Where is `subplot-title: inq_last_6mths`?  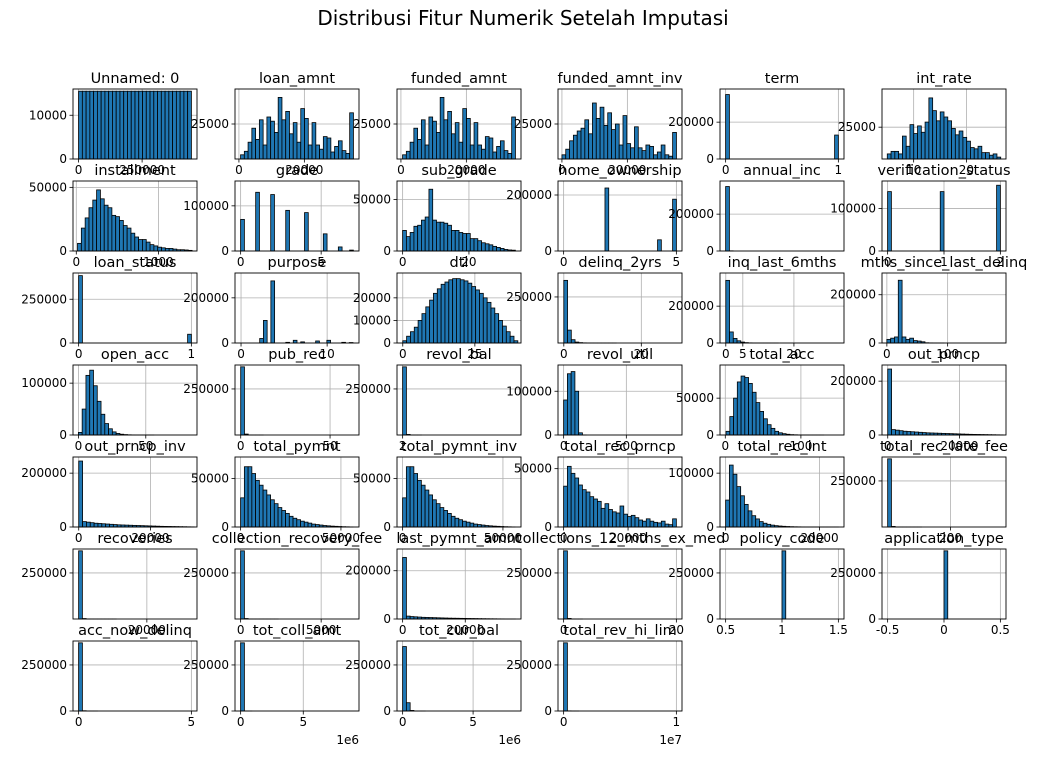
subplot-title: inq_last_6mths is located at coordinates (782, 263).